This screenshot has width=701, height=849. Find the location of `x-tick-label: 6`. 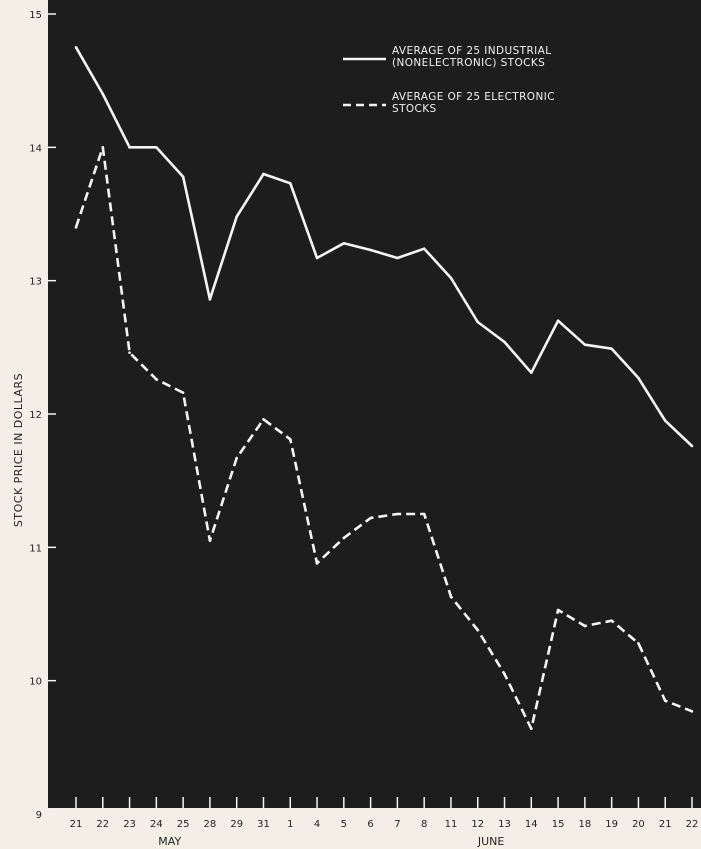

x-tick-label: 6 is located at coordinates (370, 824).